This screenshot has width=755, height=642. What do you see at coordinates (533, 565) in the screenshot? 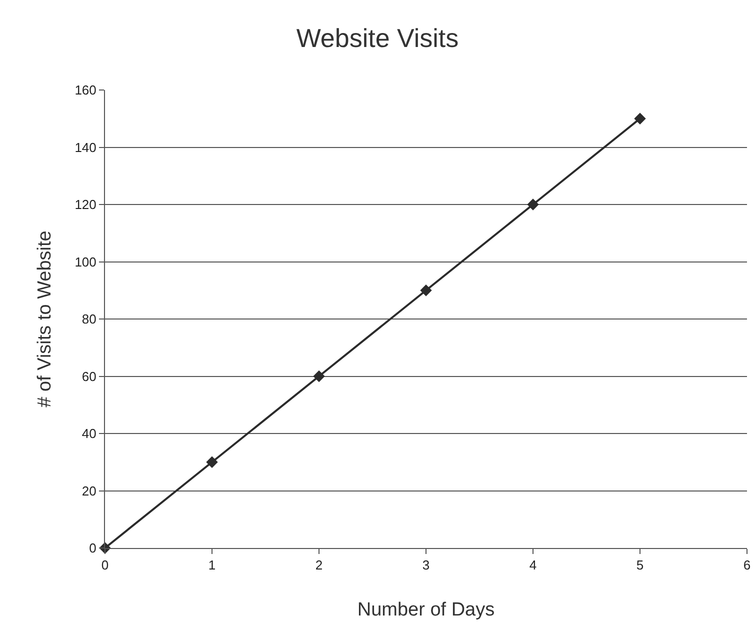
I see `x-tick-label: 4` at bounding box center [533, 565].